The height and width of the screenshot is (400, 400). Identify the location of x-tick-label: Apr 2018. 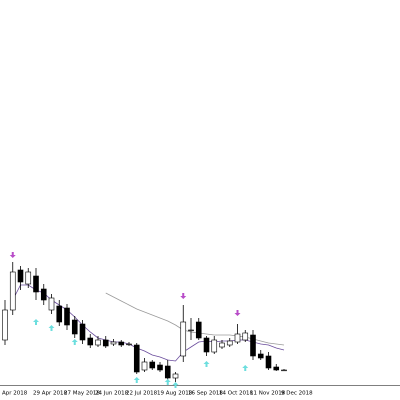
(15, 394).